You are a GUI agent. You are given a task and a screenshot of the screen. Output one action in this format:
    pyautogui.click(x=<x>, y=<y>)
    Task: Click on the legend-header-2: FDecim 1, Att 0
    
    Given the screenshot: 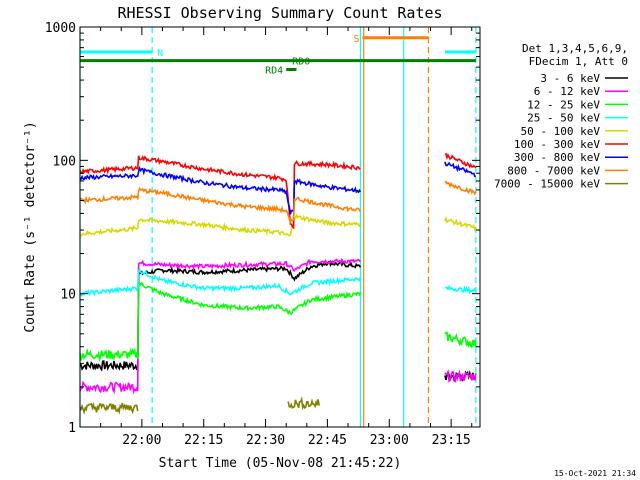 What is the action you would take?
    pyautogui.click(x=578, y=61)
    